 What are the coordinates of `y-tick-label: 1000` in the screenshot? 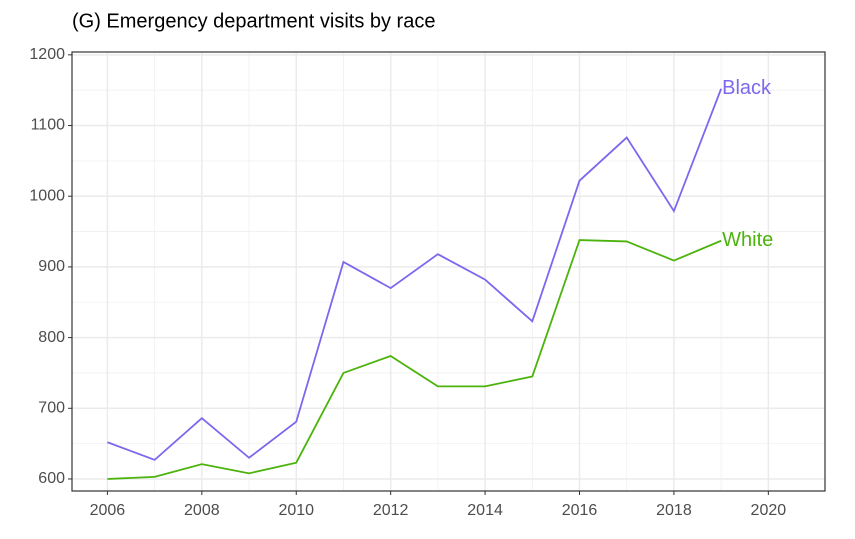 It's located at (47, 195).